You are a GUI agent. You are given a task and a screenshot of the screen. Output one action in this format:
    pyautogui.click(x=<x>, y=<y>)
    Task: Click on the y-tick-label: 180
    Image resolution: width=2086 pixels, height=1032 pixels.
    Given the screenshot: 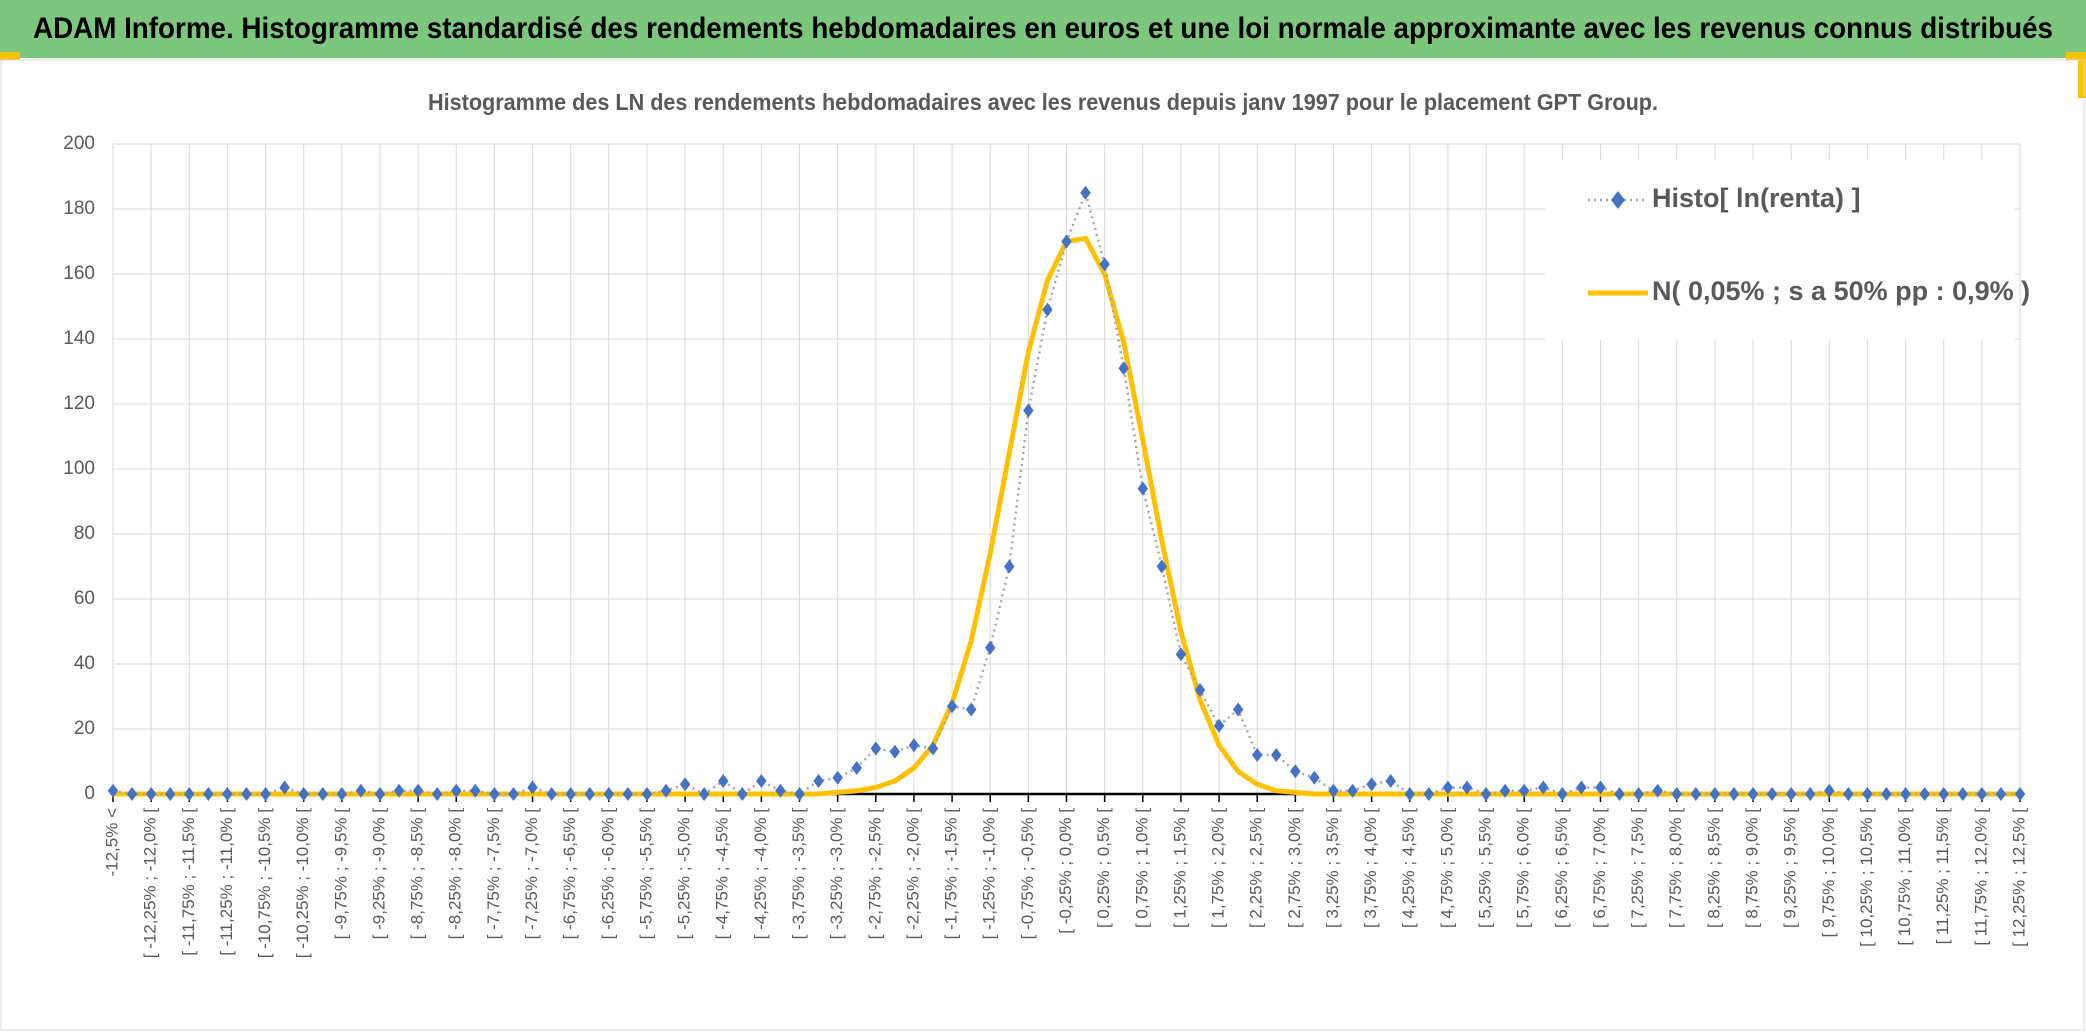 What is the action you would take?
    pyautogui.click(x=79, y=208)
    